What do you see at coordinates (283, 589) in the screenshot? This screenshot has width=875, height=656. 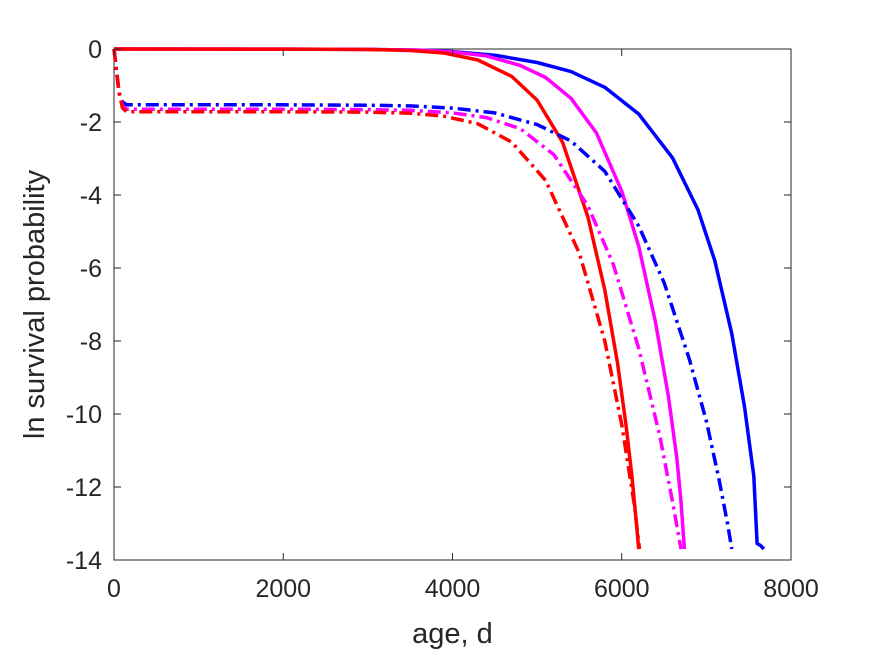 I see `x-tick-label: 2000` at bounding box center [283, 589].